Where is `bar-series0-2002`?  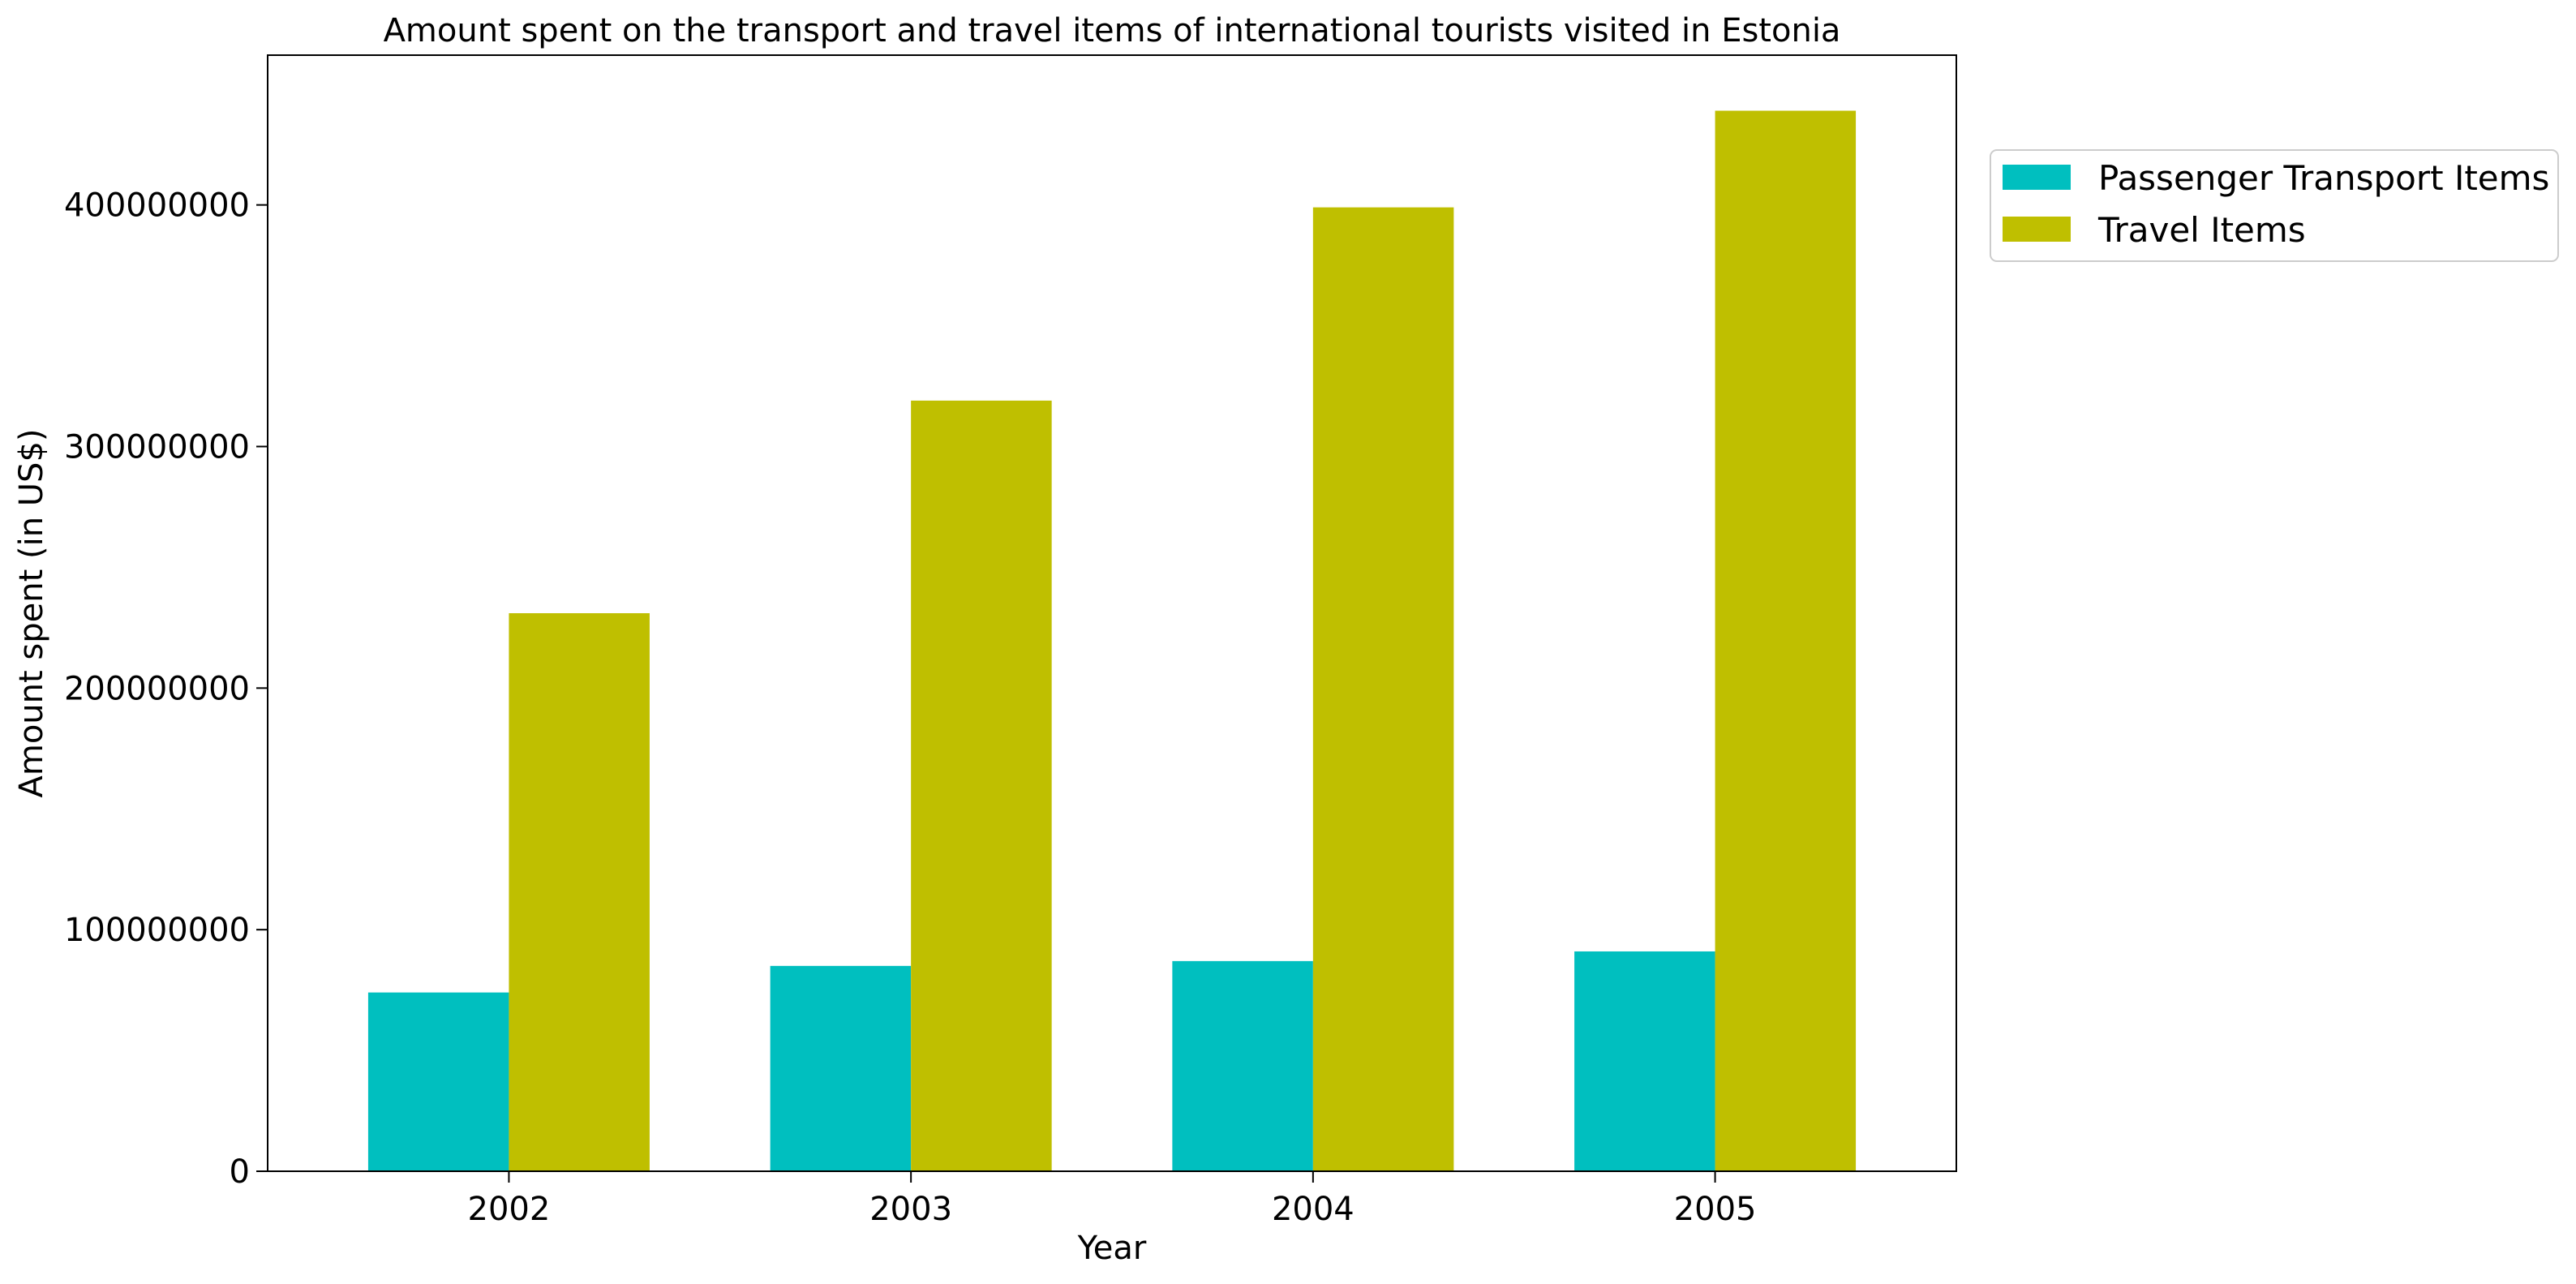
bar-series0-2002 is located at coordinates (438, 1081).